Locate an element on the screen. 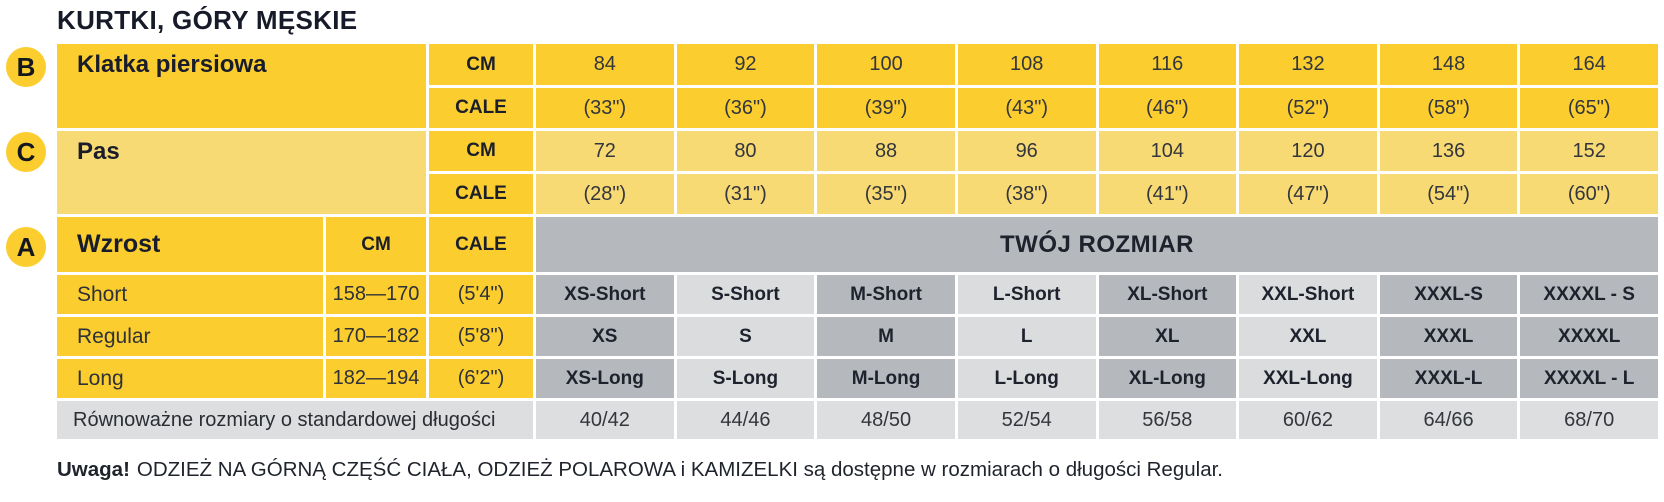 This screenshot has height=502, width=1664. chest-label: Klatka piersiowa is located at coordinates (241, 86).